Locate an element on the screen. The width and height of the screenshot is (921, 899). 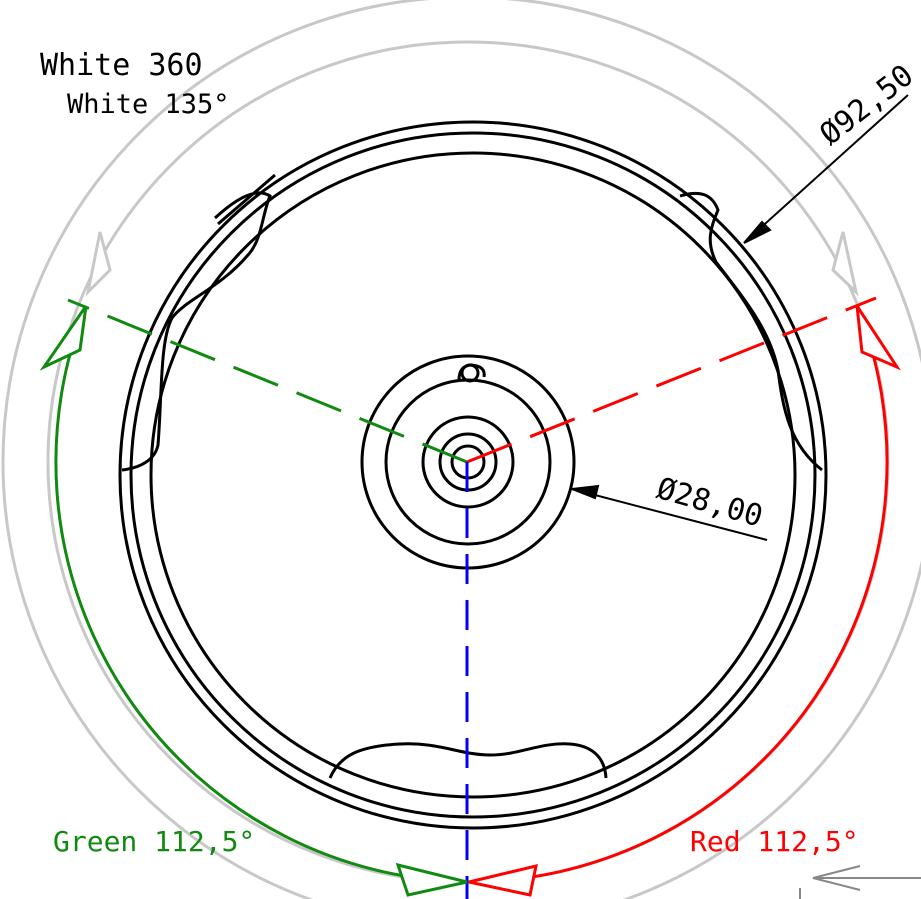
leader-hub is located at coordinates (669, 514).